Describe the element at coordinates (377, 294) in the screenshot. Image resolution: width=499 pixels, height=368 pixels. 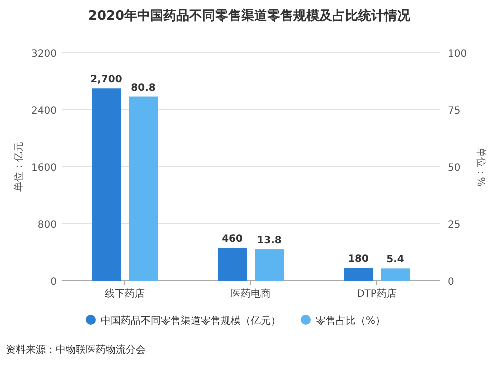
I see `x-tick-label: DTP药店` at that location.